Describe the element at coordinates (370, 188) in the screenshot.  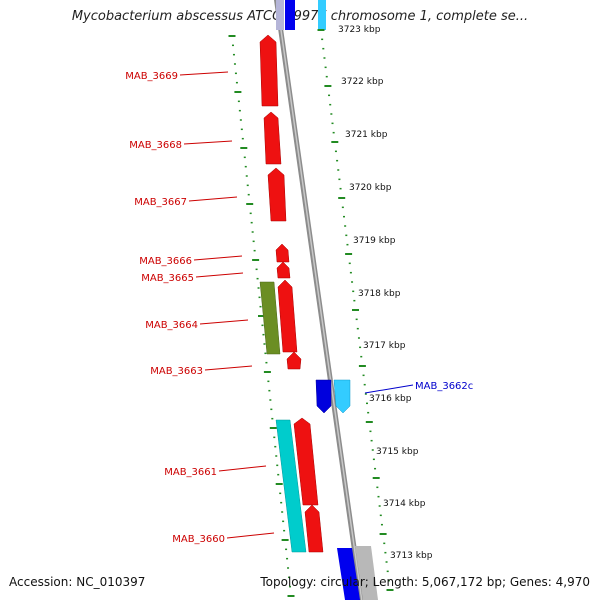
I see `axis-label: 3720 kbp` at that location.